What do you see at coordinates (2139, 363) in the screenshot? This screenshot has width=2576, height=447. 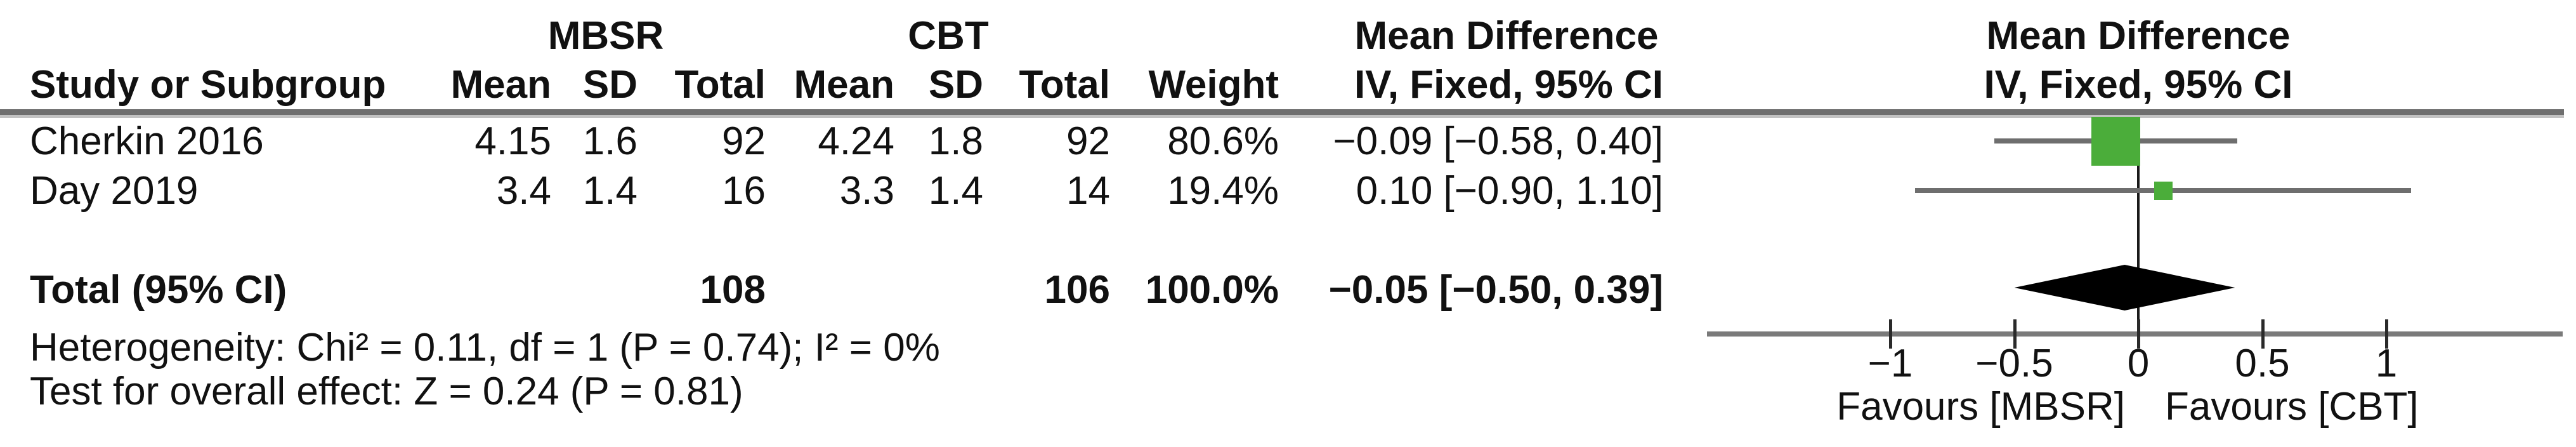 I see `axis-tick-label: 0` at bounding box center [2139, 363].